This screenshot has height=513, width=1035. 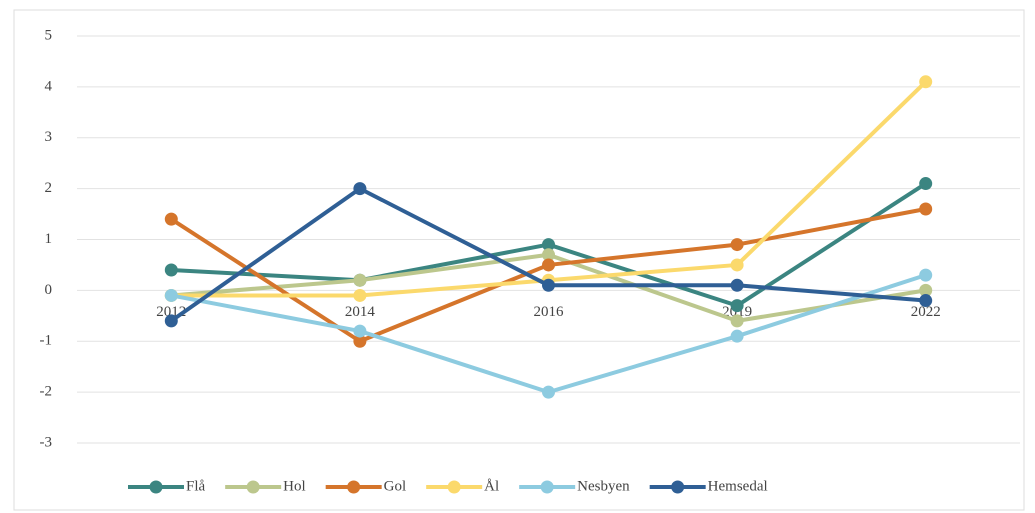 I want to click on y-tick-label: 2, so click(x=49, y=188).